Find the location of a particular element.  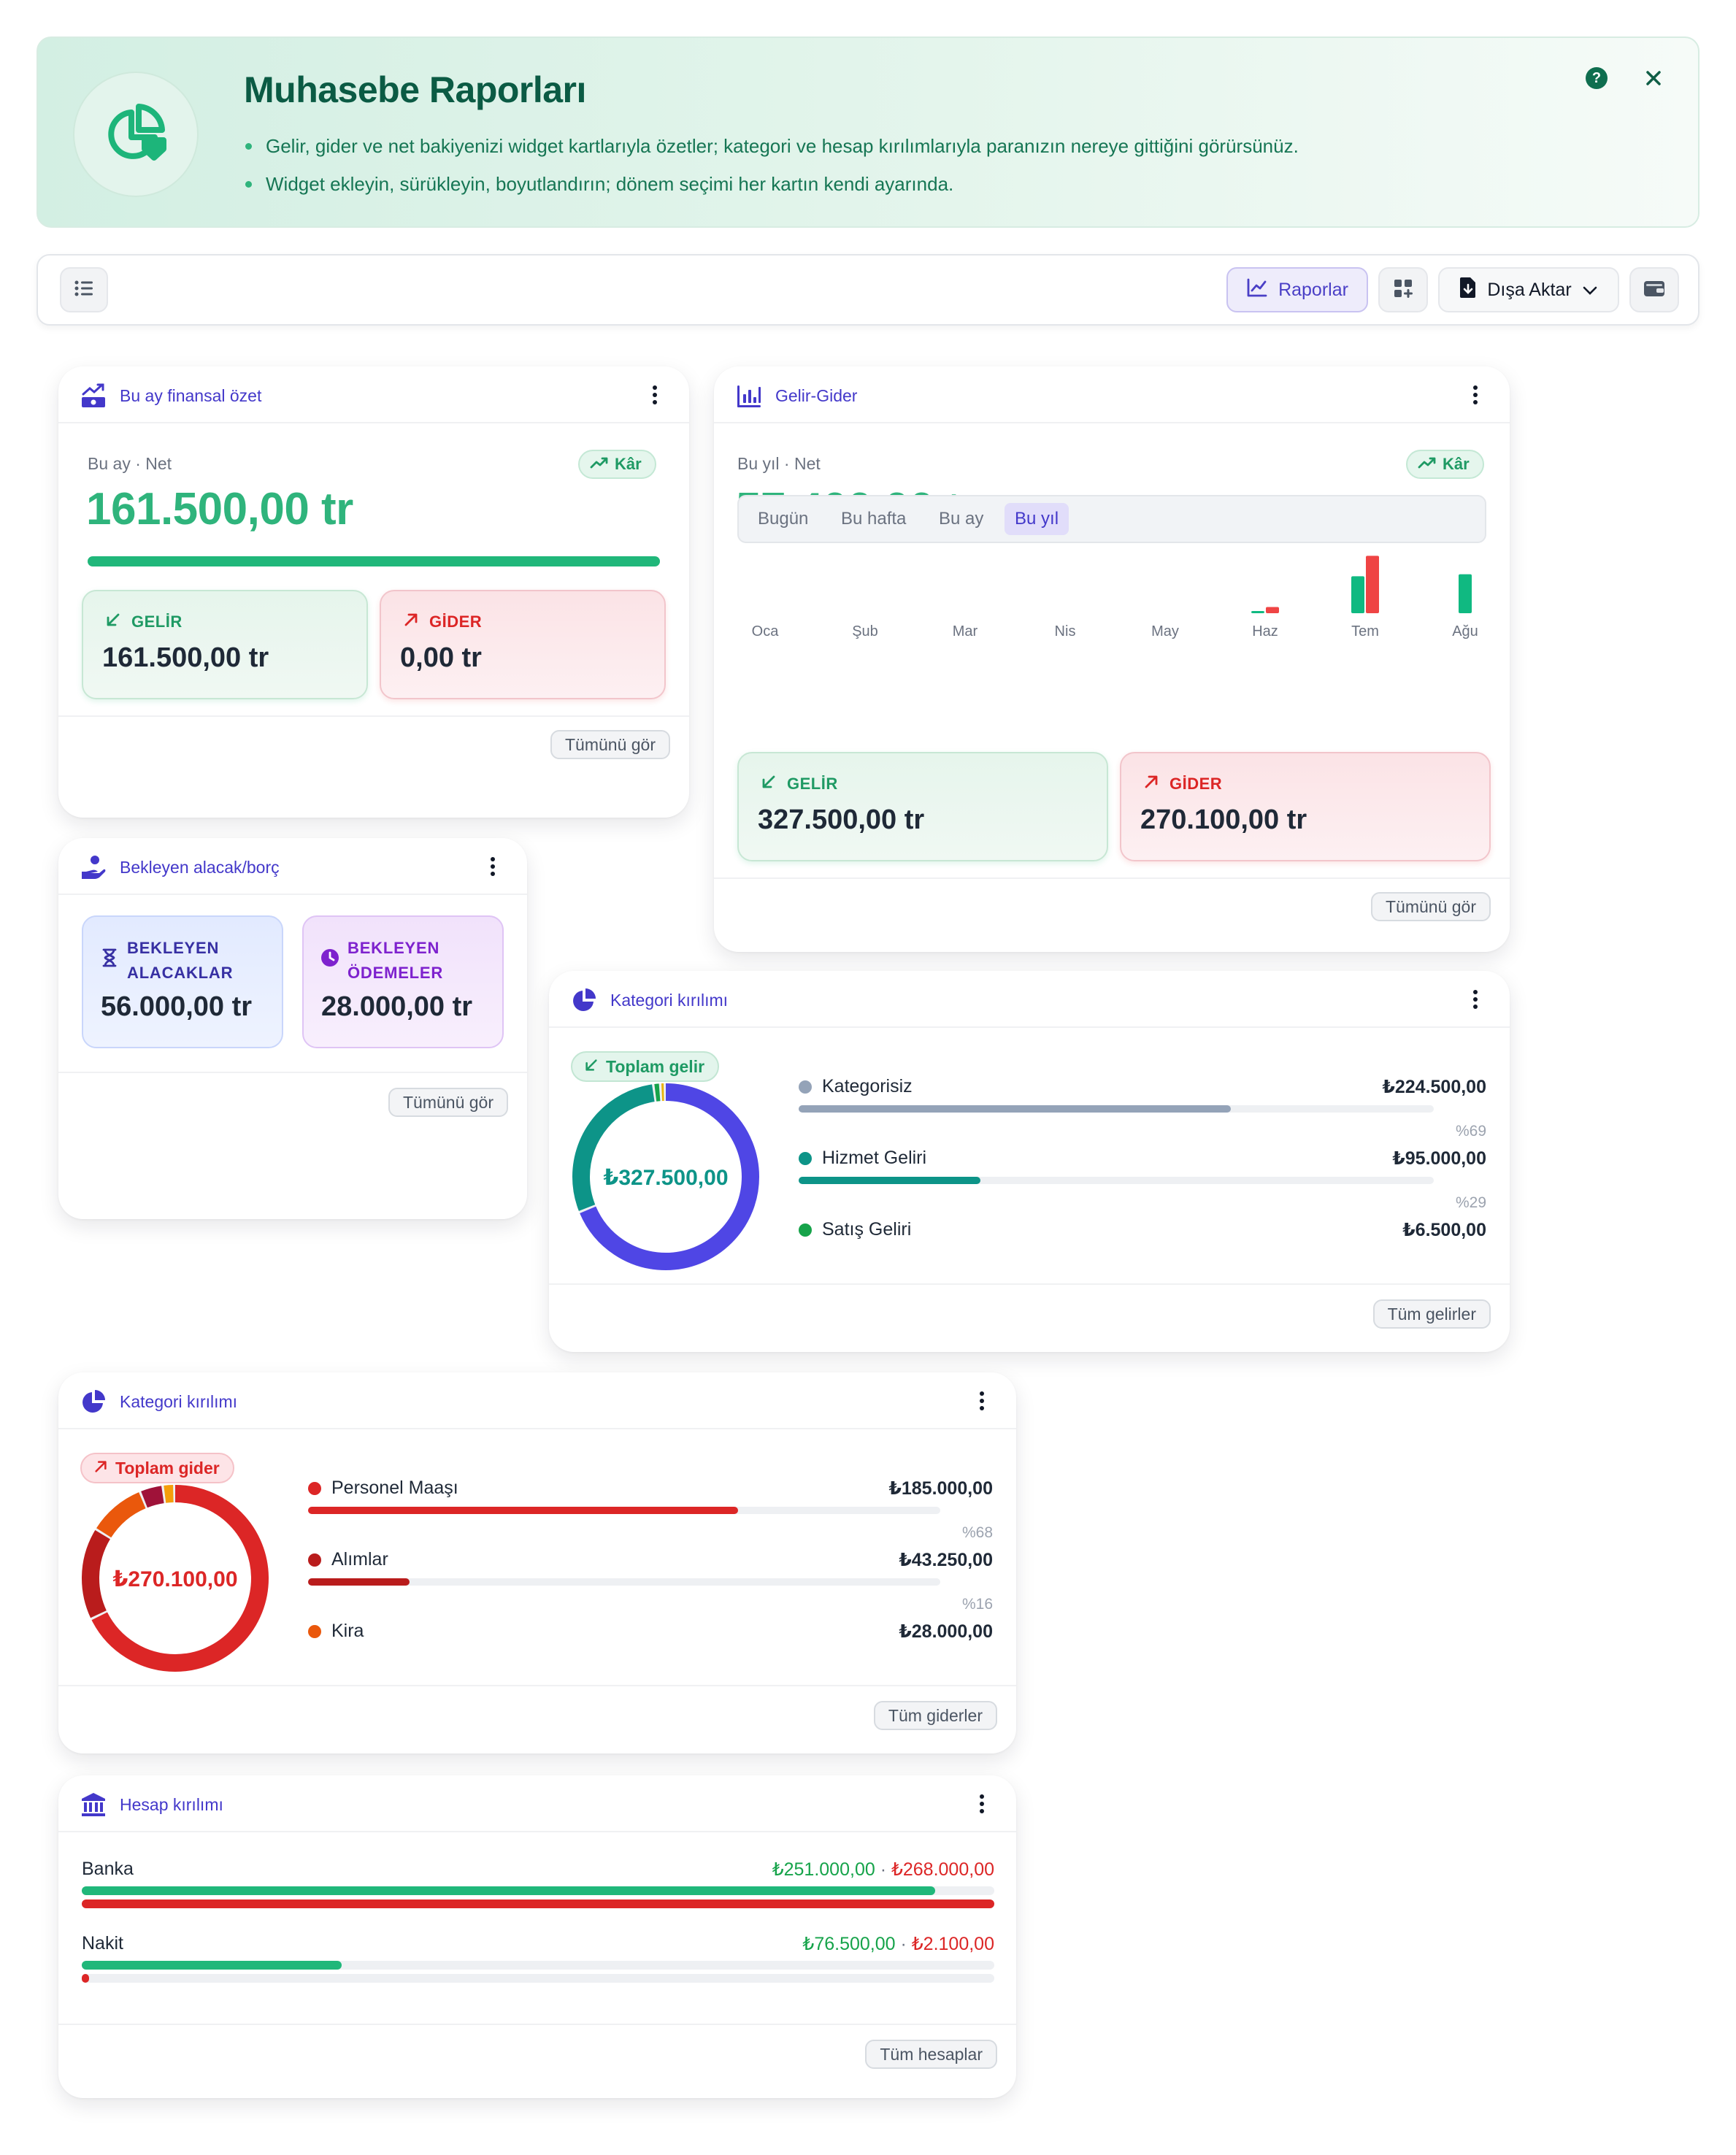

add-widget-button is located at coordinates (1403, 289).